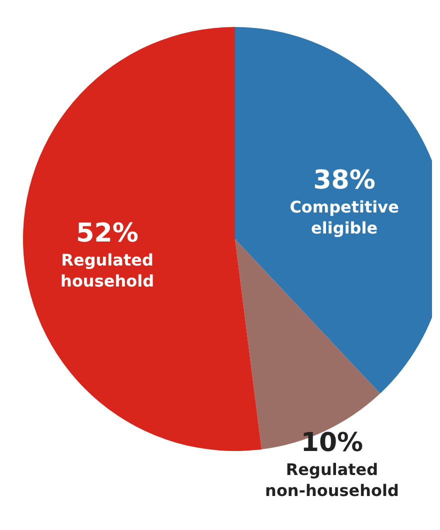 The height and width of the screenshot is (530, 440). What do you see at coordinates (107, 270) in the screenshot?
I see `slice-label: Regulated household` at bounding box center [107, 270].